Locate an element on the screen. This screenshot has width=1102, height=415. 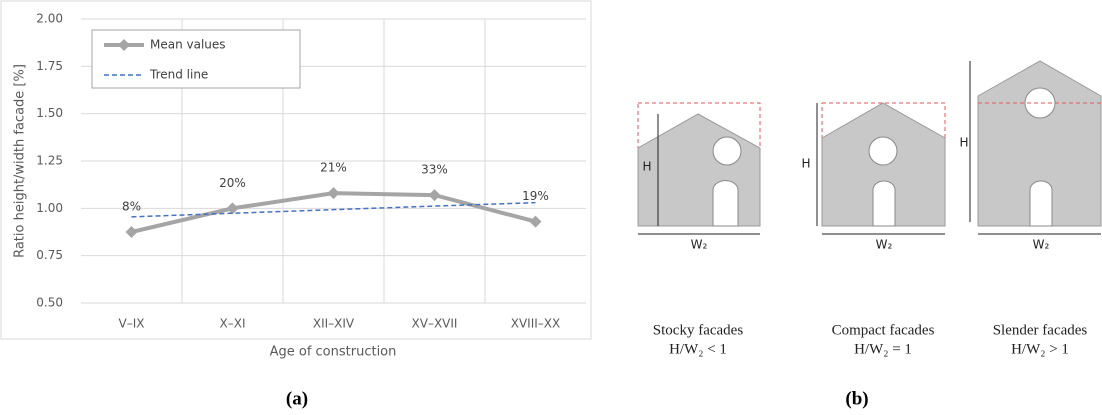
y-tick-label: 2.00 is located at coordinates (49, 19).